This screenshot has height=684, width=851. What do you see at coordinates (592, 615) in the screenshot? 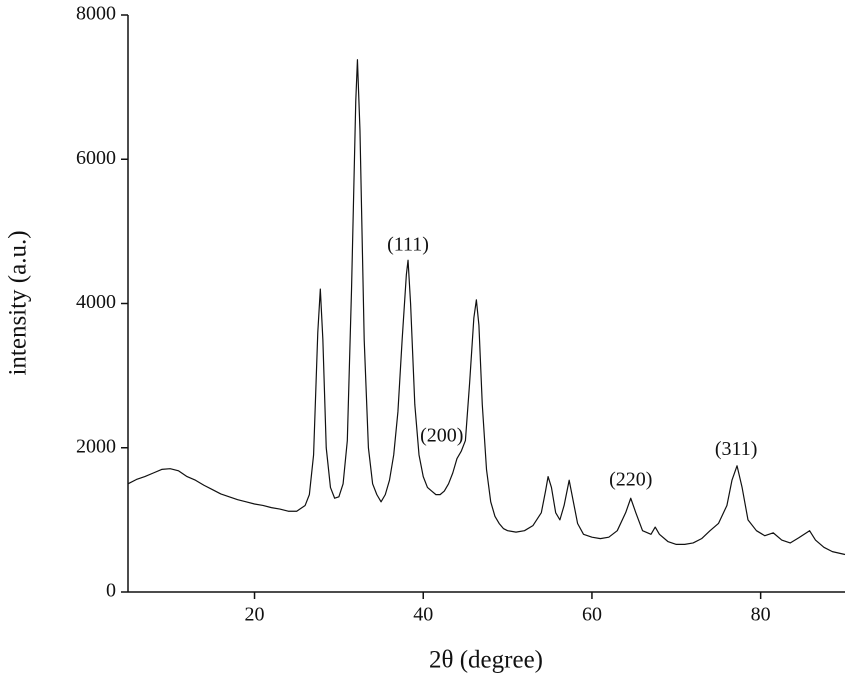
I see `x-tick-label: 60` at bounding box center [592, 615].